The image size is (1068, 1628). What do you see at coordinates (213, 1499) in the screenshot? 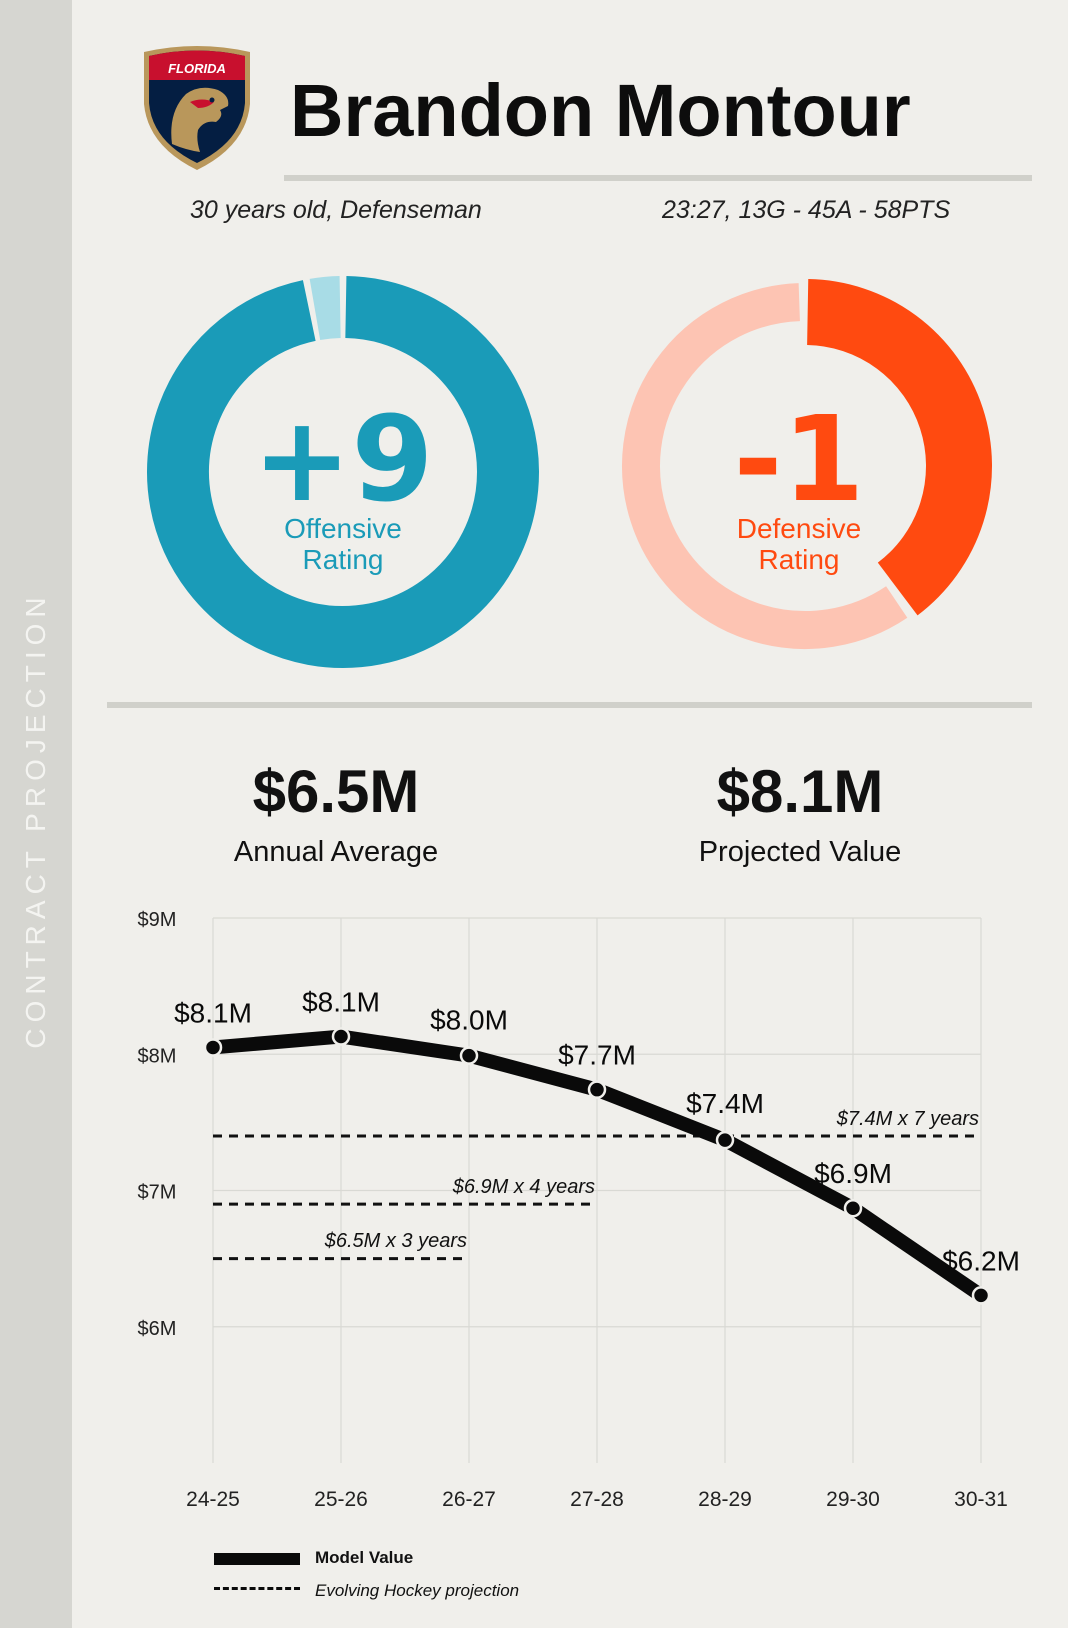
I see `x-tick-label: 24-25` at bounding box center [213, 1499].